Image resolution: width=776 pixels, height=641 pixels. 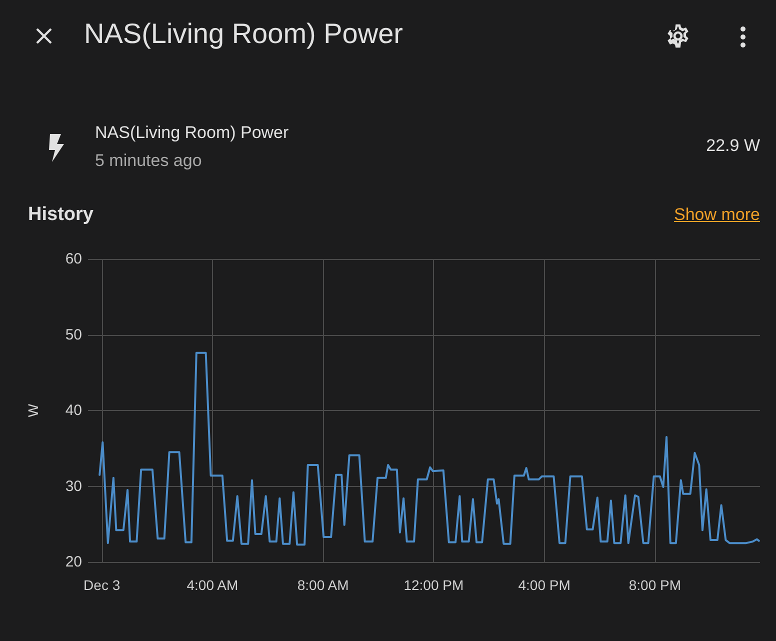 I want to click on x-tick-label: 8:00 PM, so click(x=654, y=585).